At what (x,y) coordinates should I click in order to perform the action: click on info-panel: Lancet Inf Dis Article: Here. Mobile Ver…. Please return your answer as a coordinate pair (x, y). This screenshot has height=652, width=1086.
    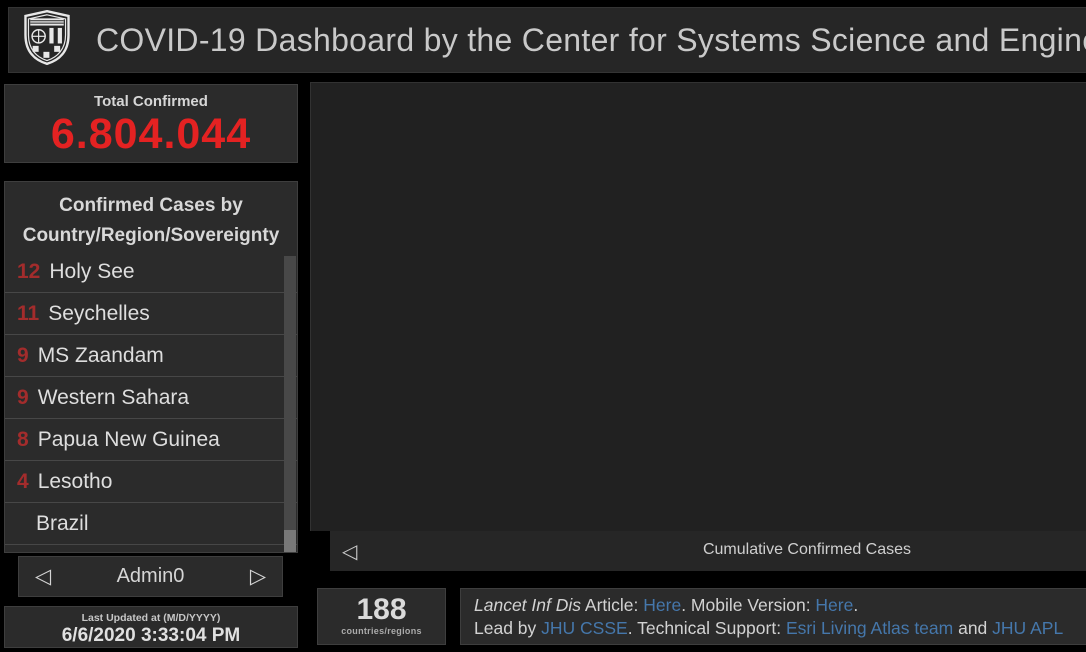
    Looking at the image, I should click on (773, 616).